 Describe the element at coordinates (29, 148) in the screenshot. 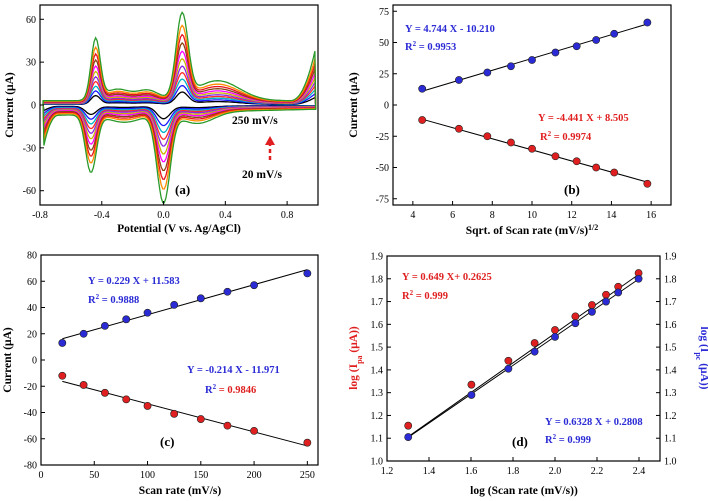

I see `panel-a-y-tick-label: -30` at that location.